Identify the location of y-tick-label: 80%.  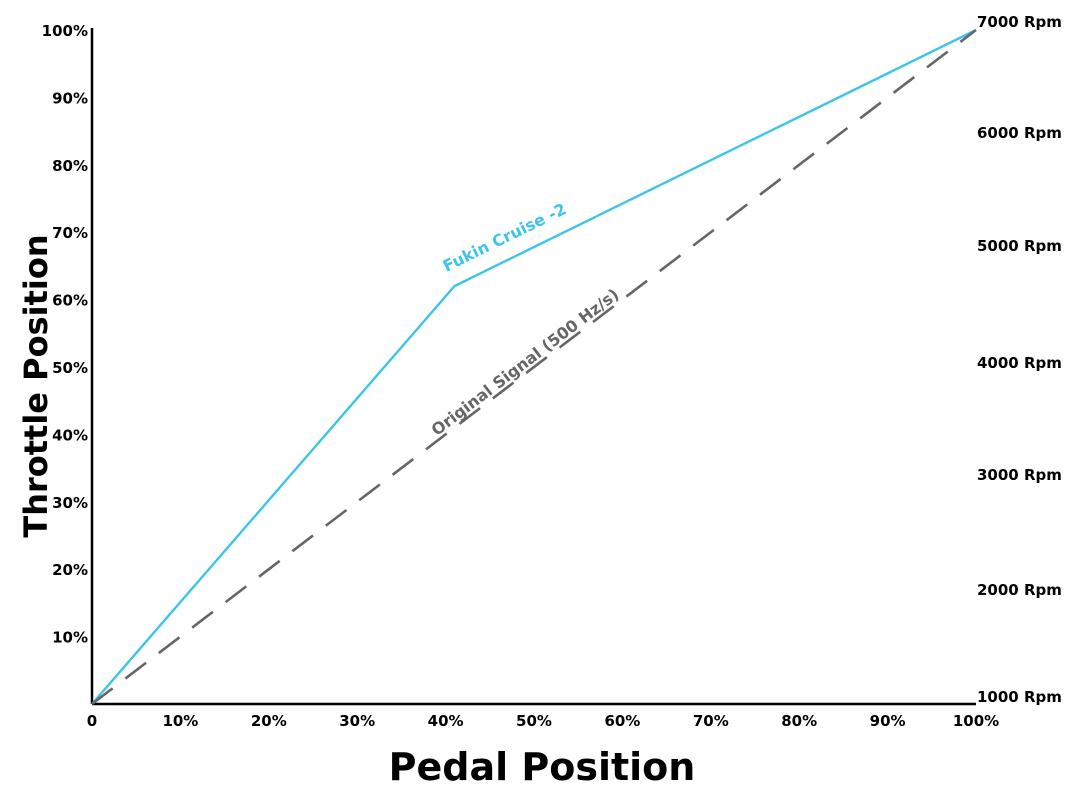
(70, 166).